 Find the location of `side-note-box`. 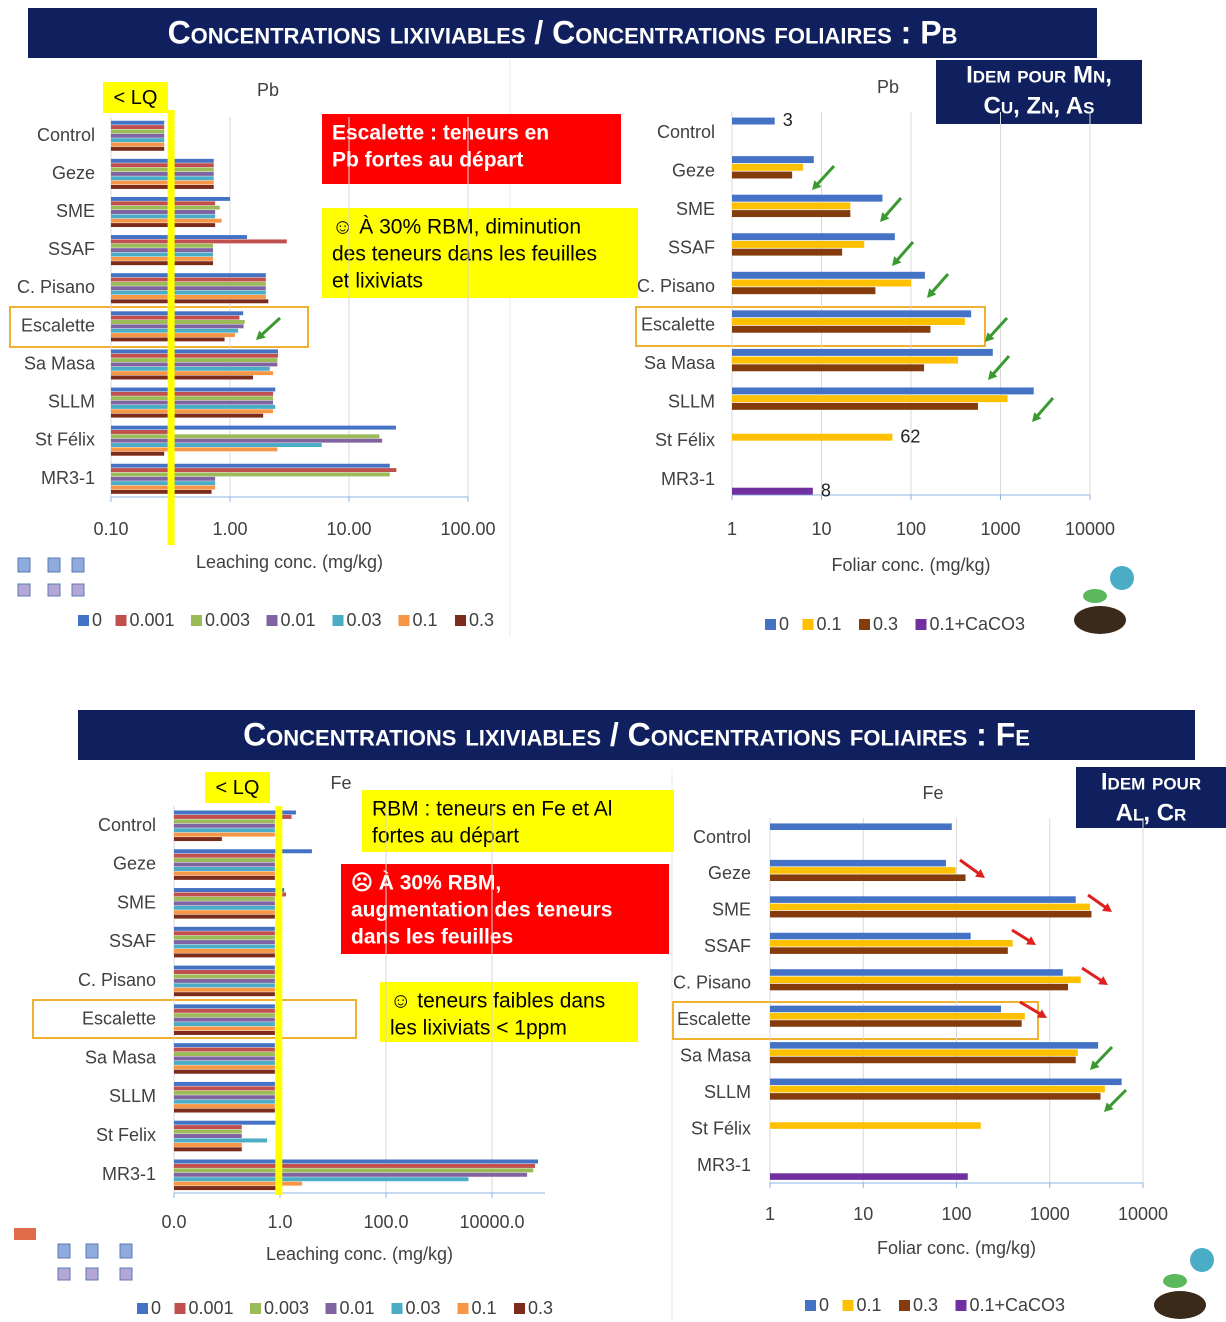

side-note-box is located at coordinates (1151, 797).